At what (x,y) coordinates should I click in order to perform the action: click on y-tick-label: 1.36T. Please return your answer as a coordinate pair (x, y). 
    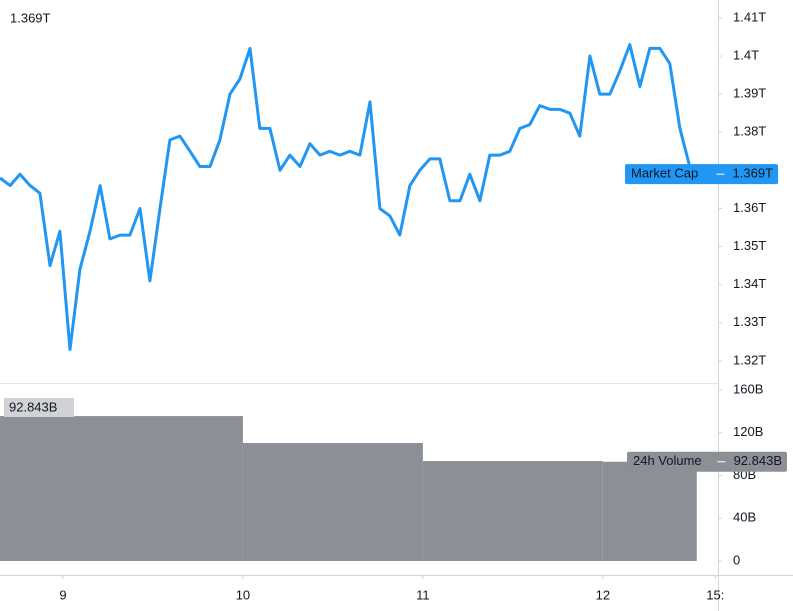
    Looking at the image, I should click on (749, 207).